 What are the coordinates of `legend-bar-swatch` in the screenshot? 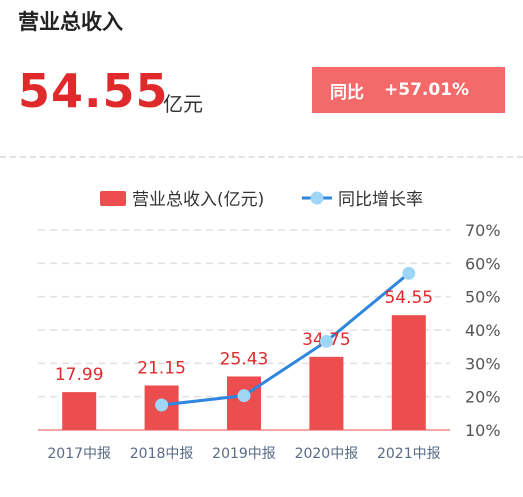 It's located at (113, 198).